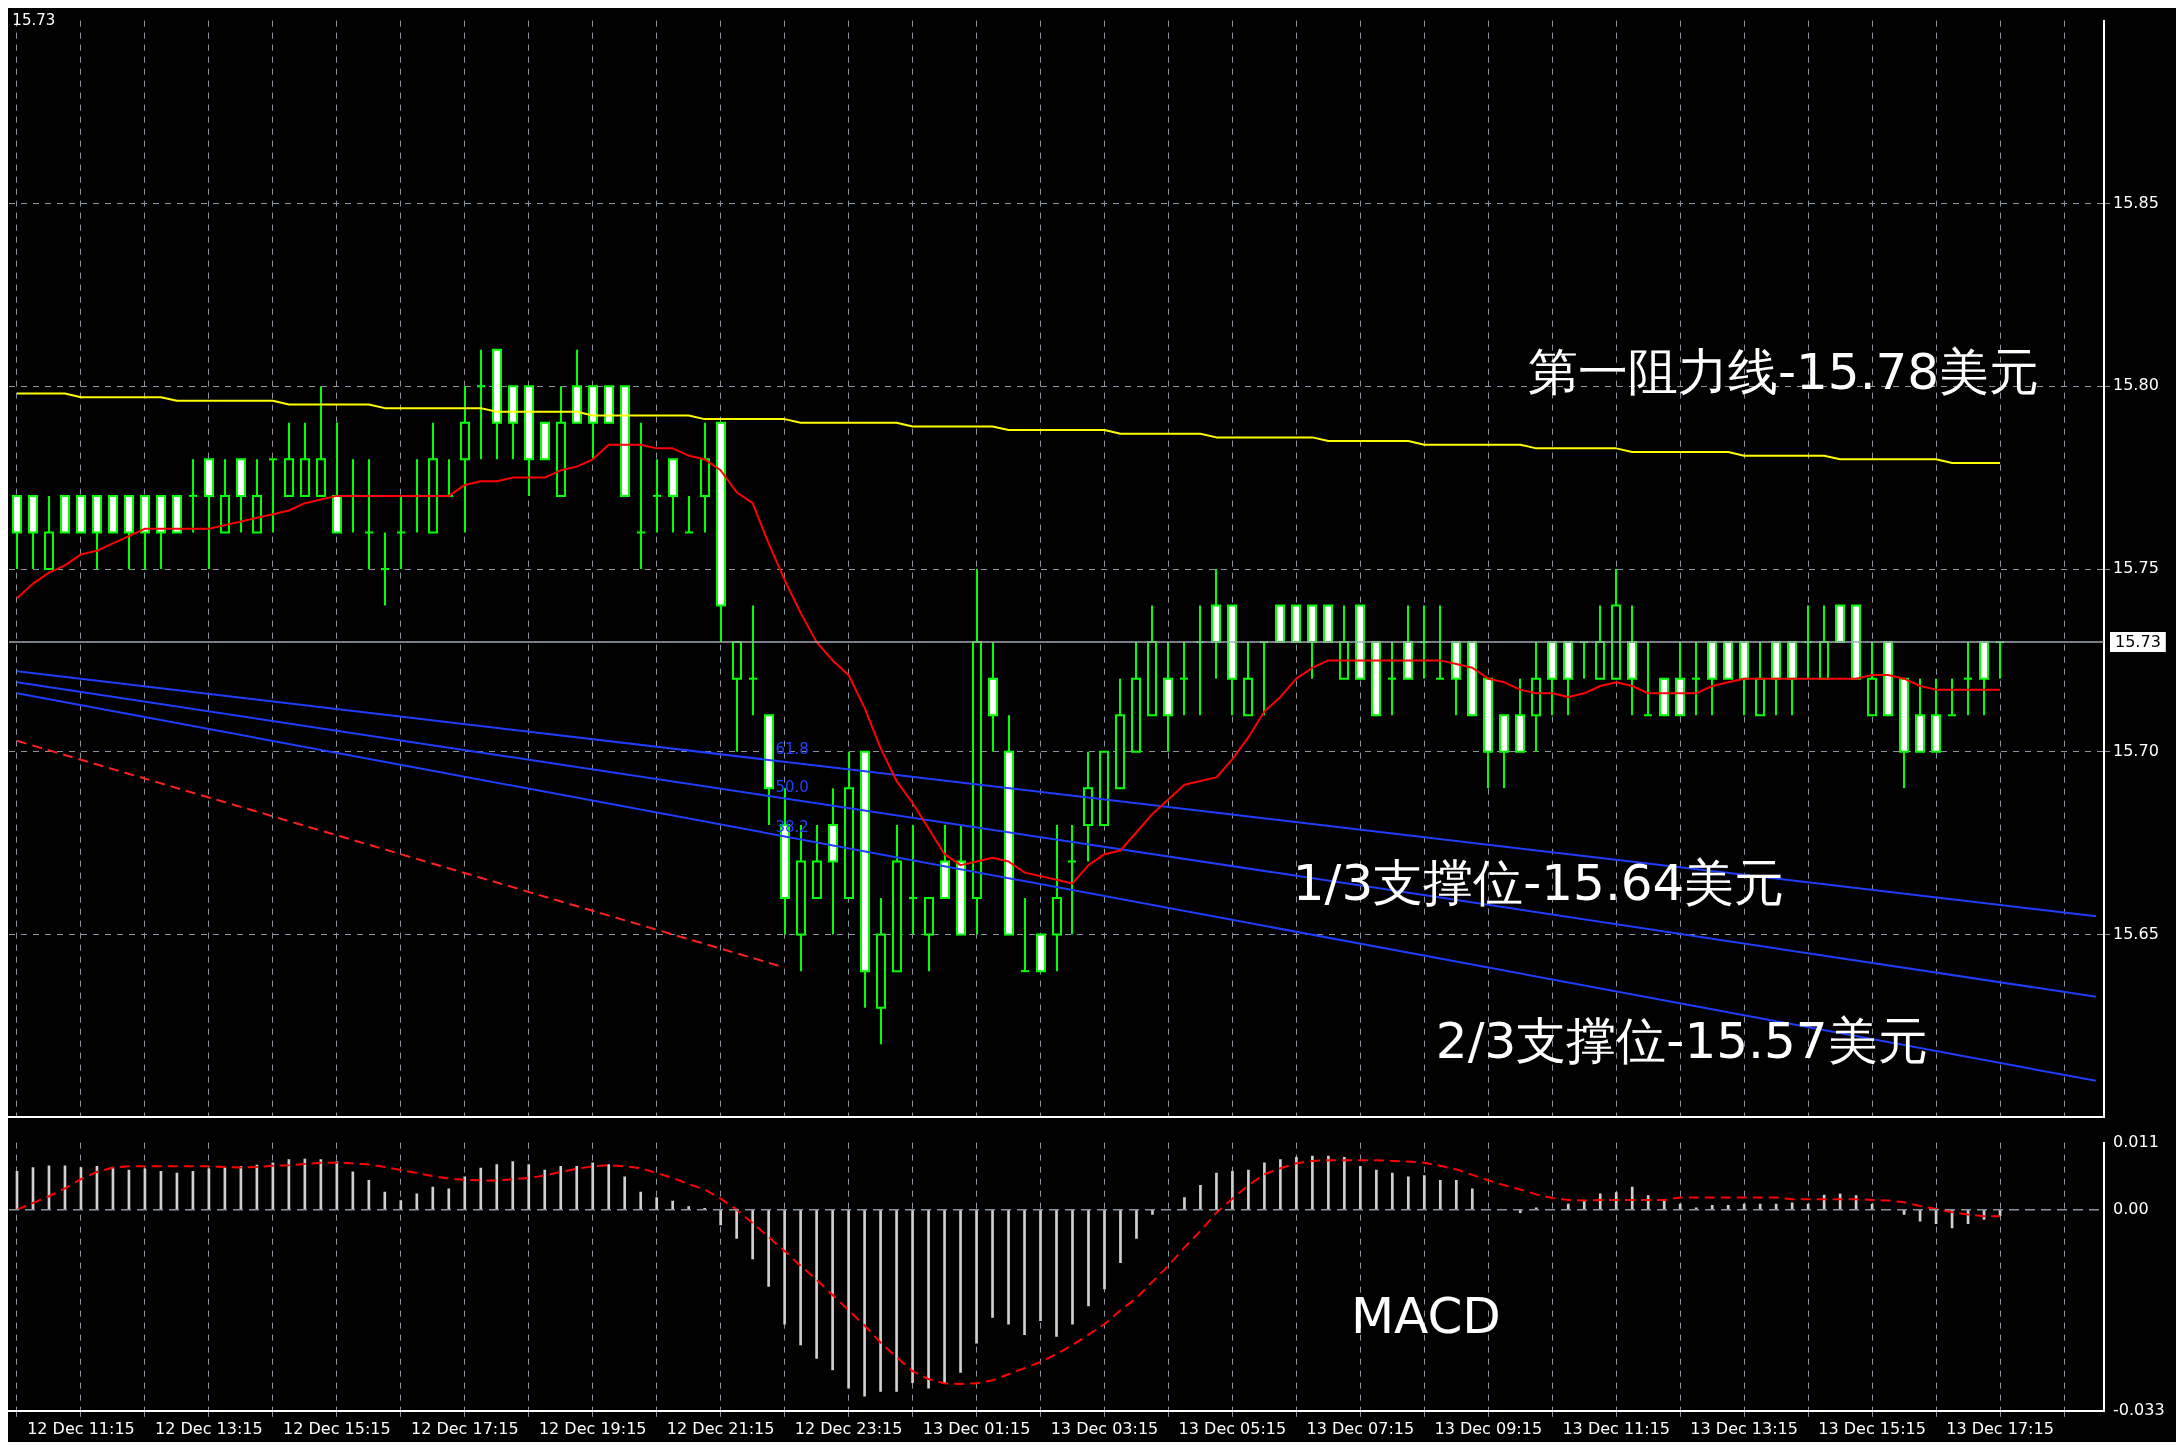 This screenshot has height=1452, width=2184. What do you see at coordinates (2136, 202) in the screenshot?
I see `y-tick-label: 15.85` at bounding box center [2136, 202].